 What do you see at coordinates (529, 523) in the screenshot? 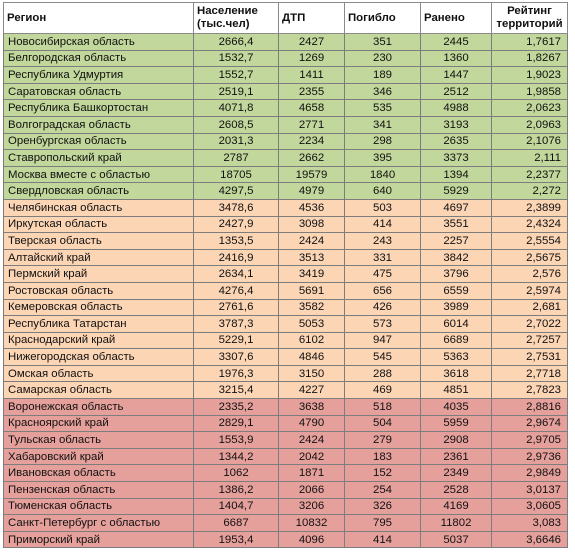
I see `cell-rating: 3,083` at bounding box center [529, 523].